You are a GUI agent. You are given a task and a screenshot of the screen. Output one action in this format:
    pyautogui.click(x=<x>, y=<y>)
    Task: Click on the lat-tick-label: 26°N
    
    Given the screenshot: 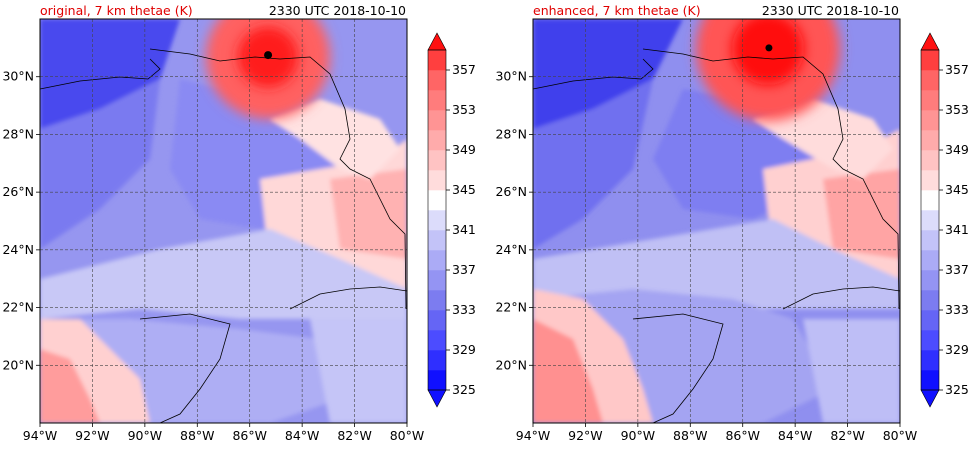 What is the action you would take?
    pyautogui.click(x=18, y=191)
    